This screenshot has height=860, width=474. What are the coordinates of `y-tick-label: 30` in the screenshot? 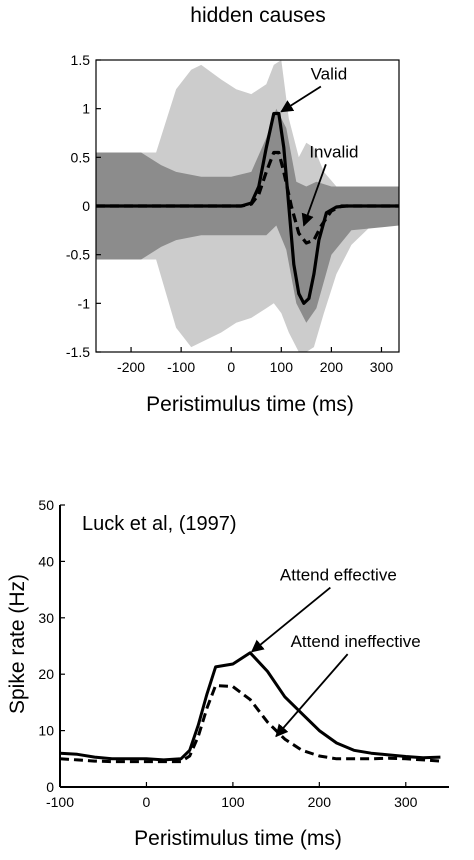 It's located at (46, 618).